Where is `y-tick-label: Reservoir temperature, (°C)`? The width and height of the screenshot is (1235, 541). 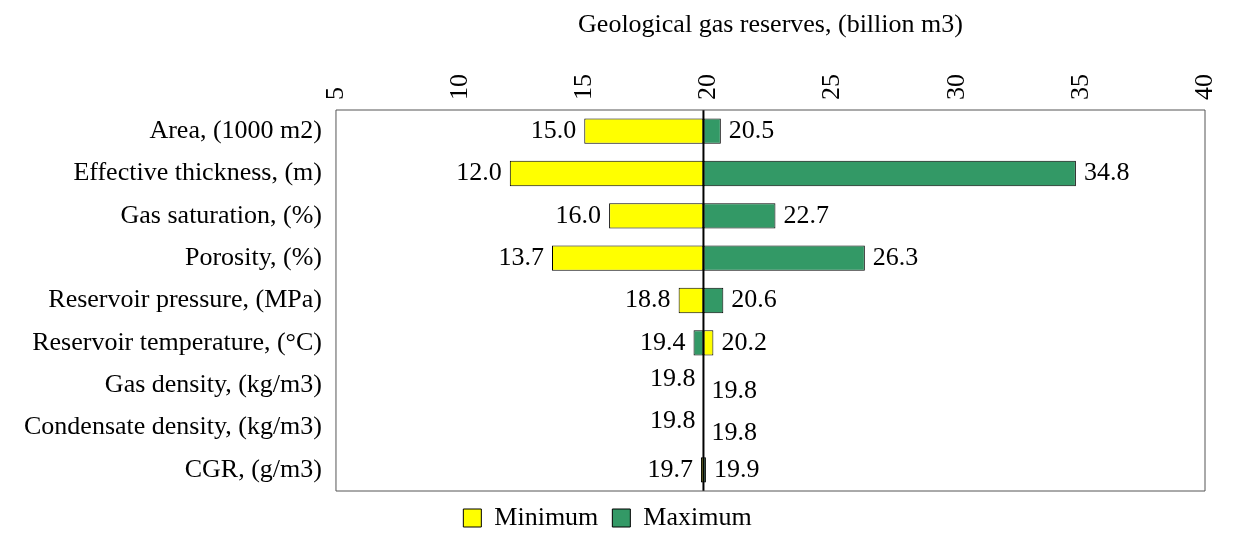 y-tick-label: Reservoir temperature, (°C) is located at coordinates (177, 341).